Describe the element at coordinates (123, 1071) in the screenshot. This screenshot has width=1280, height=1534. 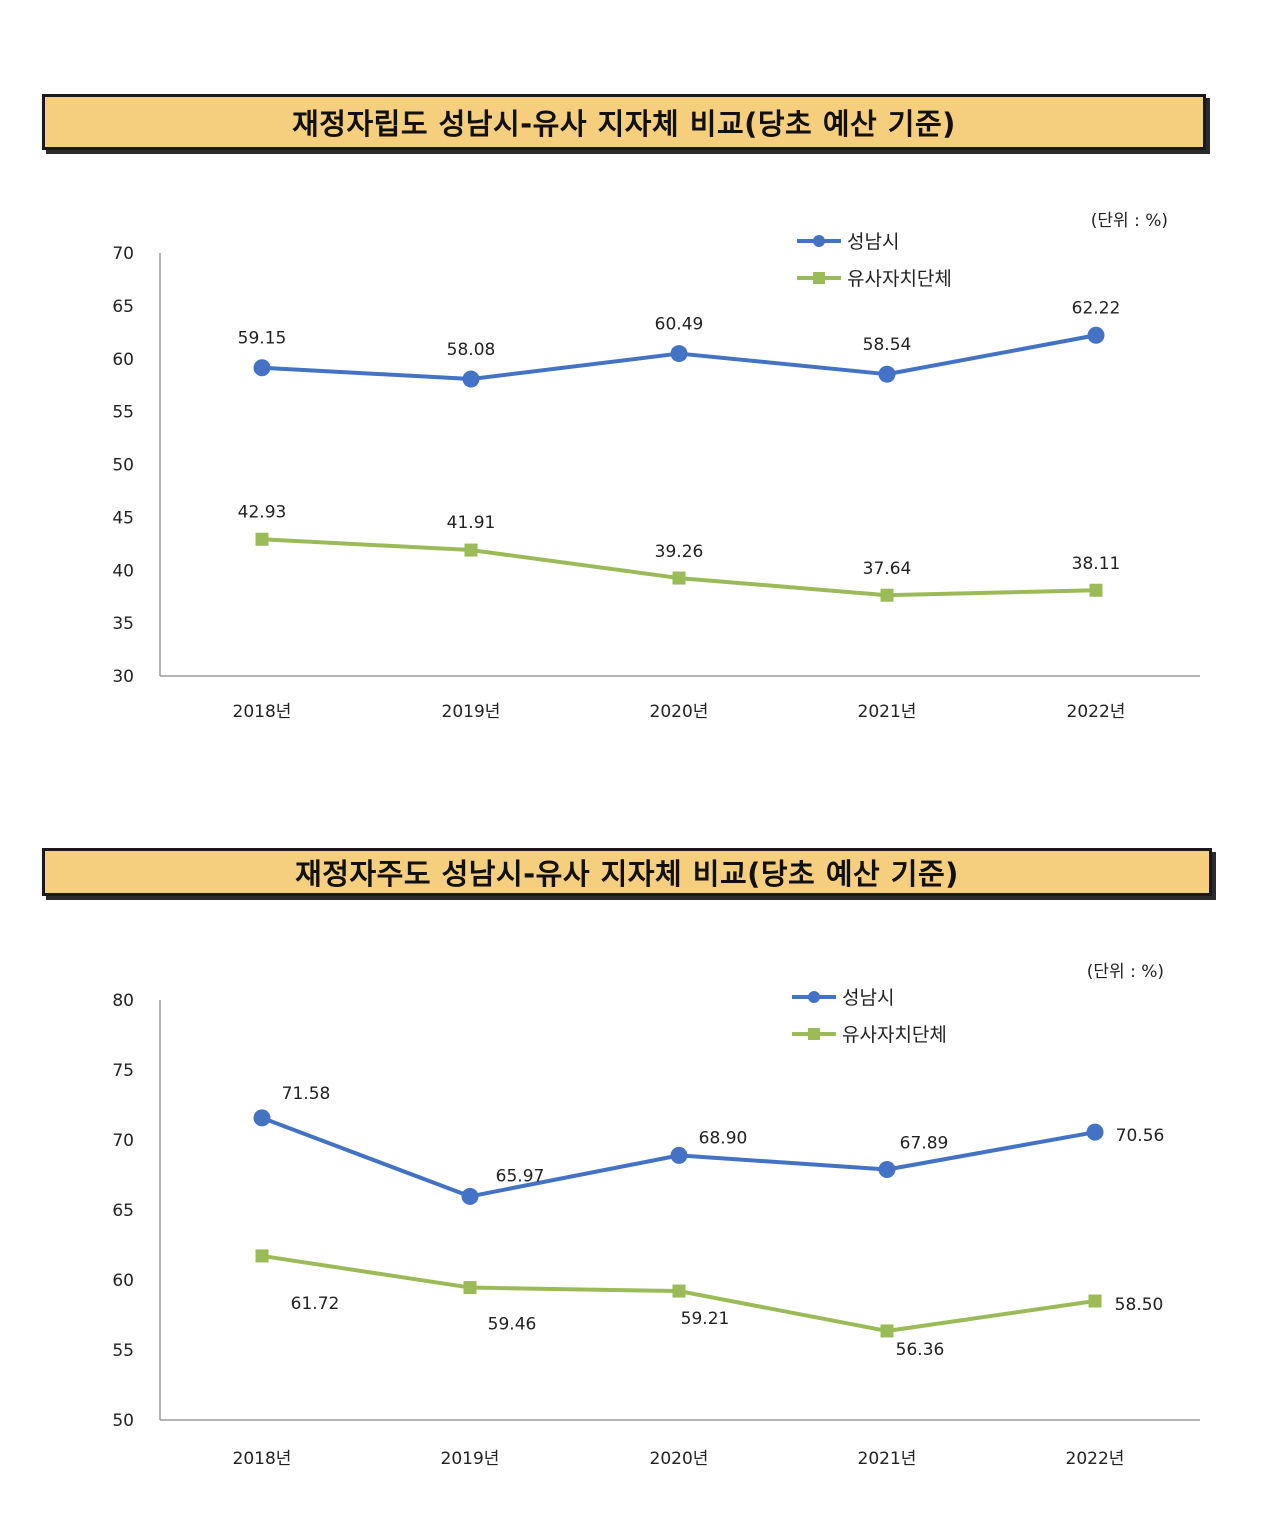
I see `y-tick-label: 75` at that location.